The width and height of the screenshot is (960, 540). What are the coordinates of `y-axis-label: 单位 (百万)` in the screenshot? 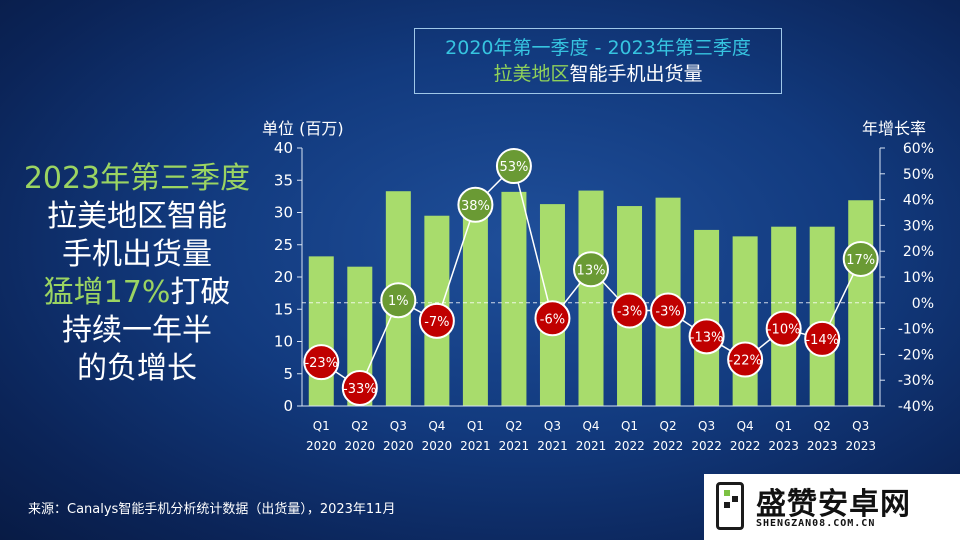 It's located at (303, 128).